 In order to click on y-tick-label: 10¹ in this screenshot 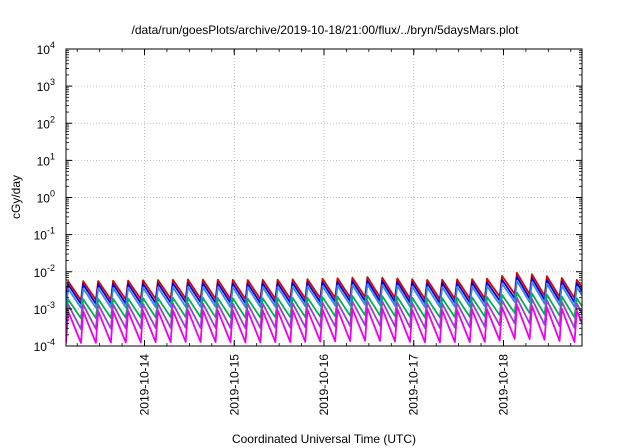, I will do `click(46, 159)`.